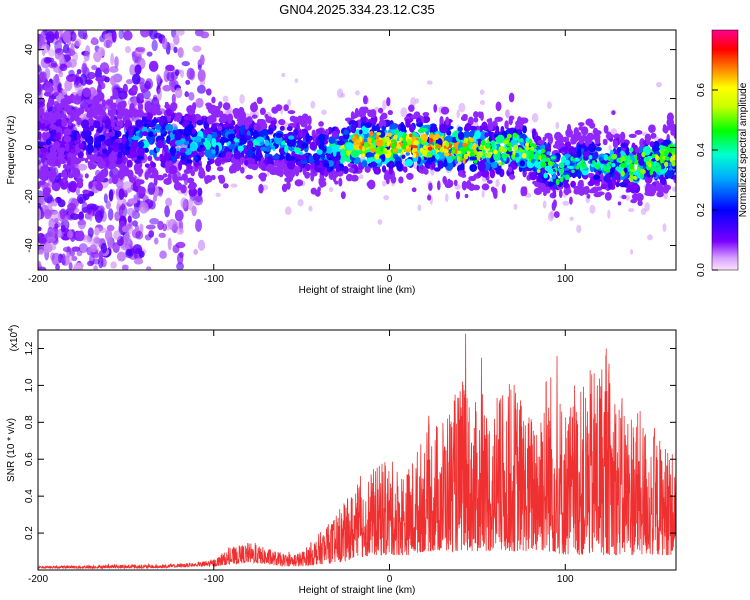 This screenshot has width=750, height=600. I want to click on y-tick-label: 0, so click(29, 147).